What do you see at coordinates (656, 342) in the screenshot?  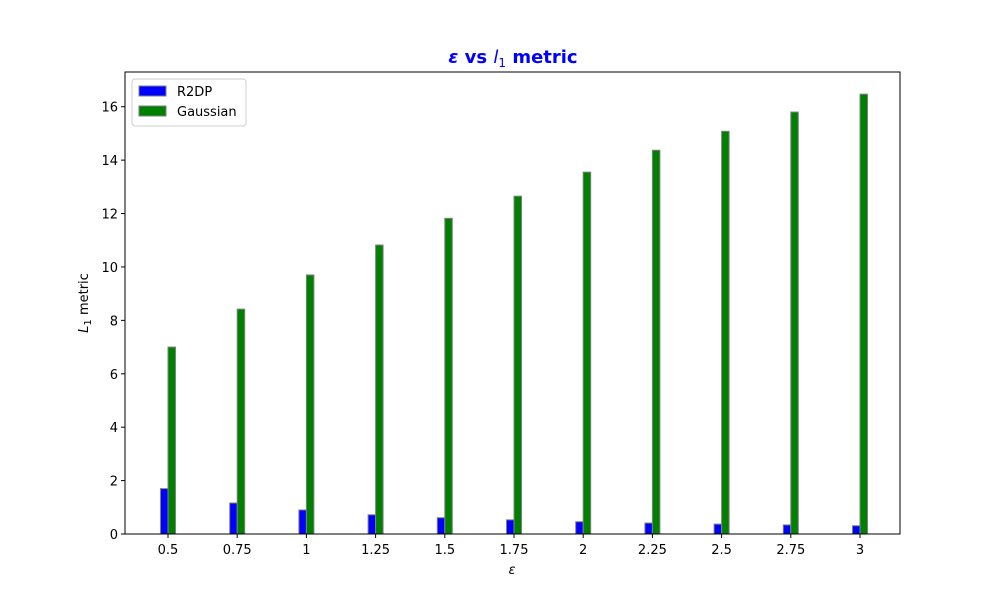 I see `bar-gaussian-2.25` at bounding box center [656, 342].